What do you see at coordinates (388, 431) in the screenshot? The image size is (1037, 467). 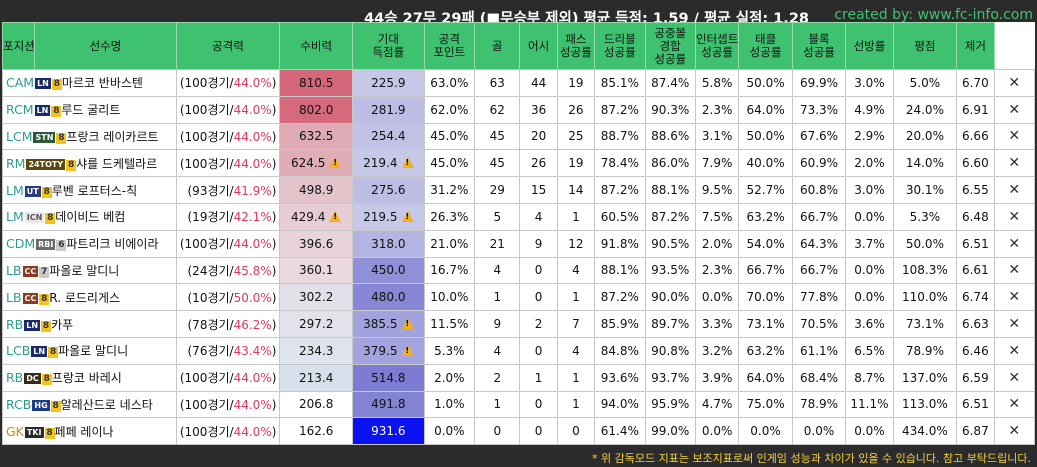 I see `defense-value: 931.6` at bounding box center [388, 431].